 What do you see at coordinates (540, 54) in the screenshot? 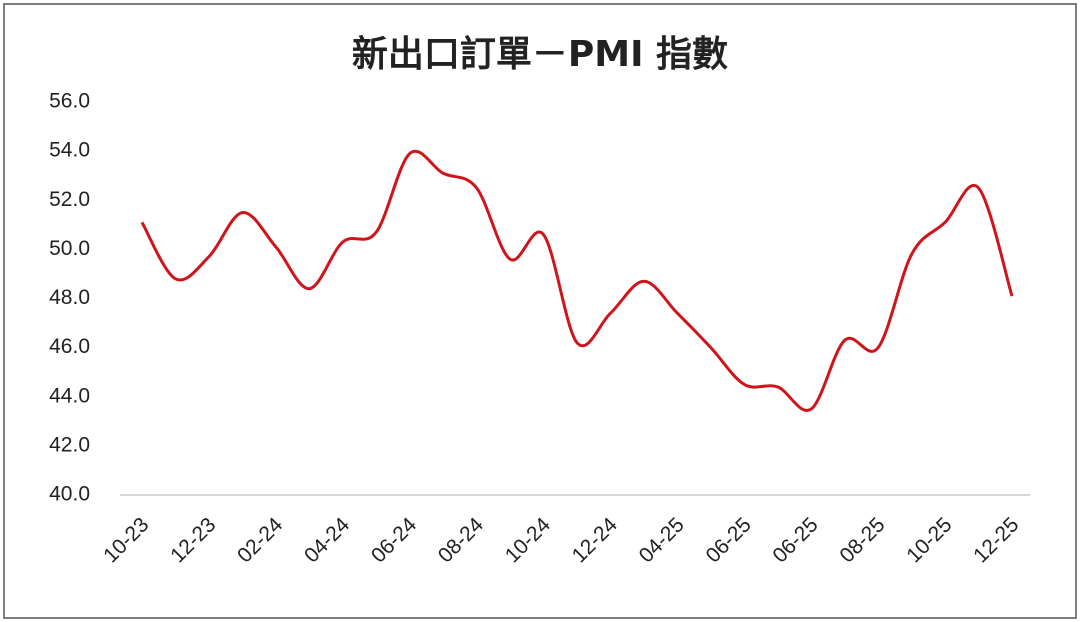
I see `chart-title: 新出口訂單－PMI 指數` at bounding box center [540, 54].